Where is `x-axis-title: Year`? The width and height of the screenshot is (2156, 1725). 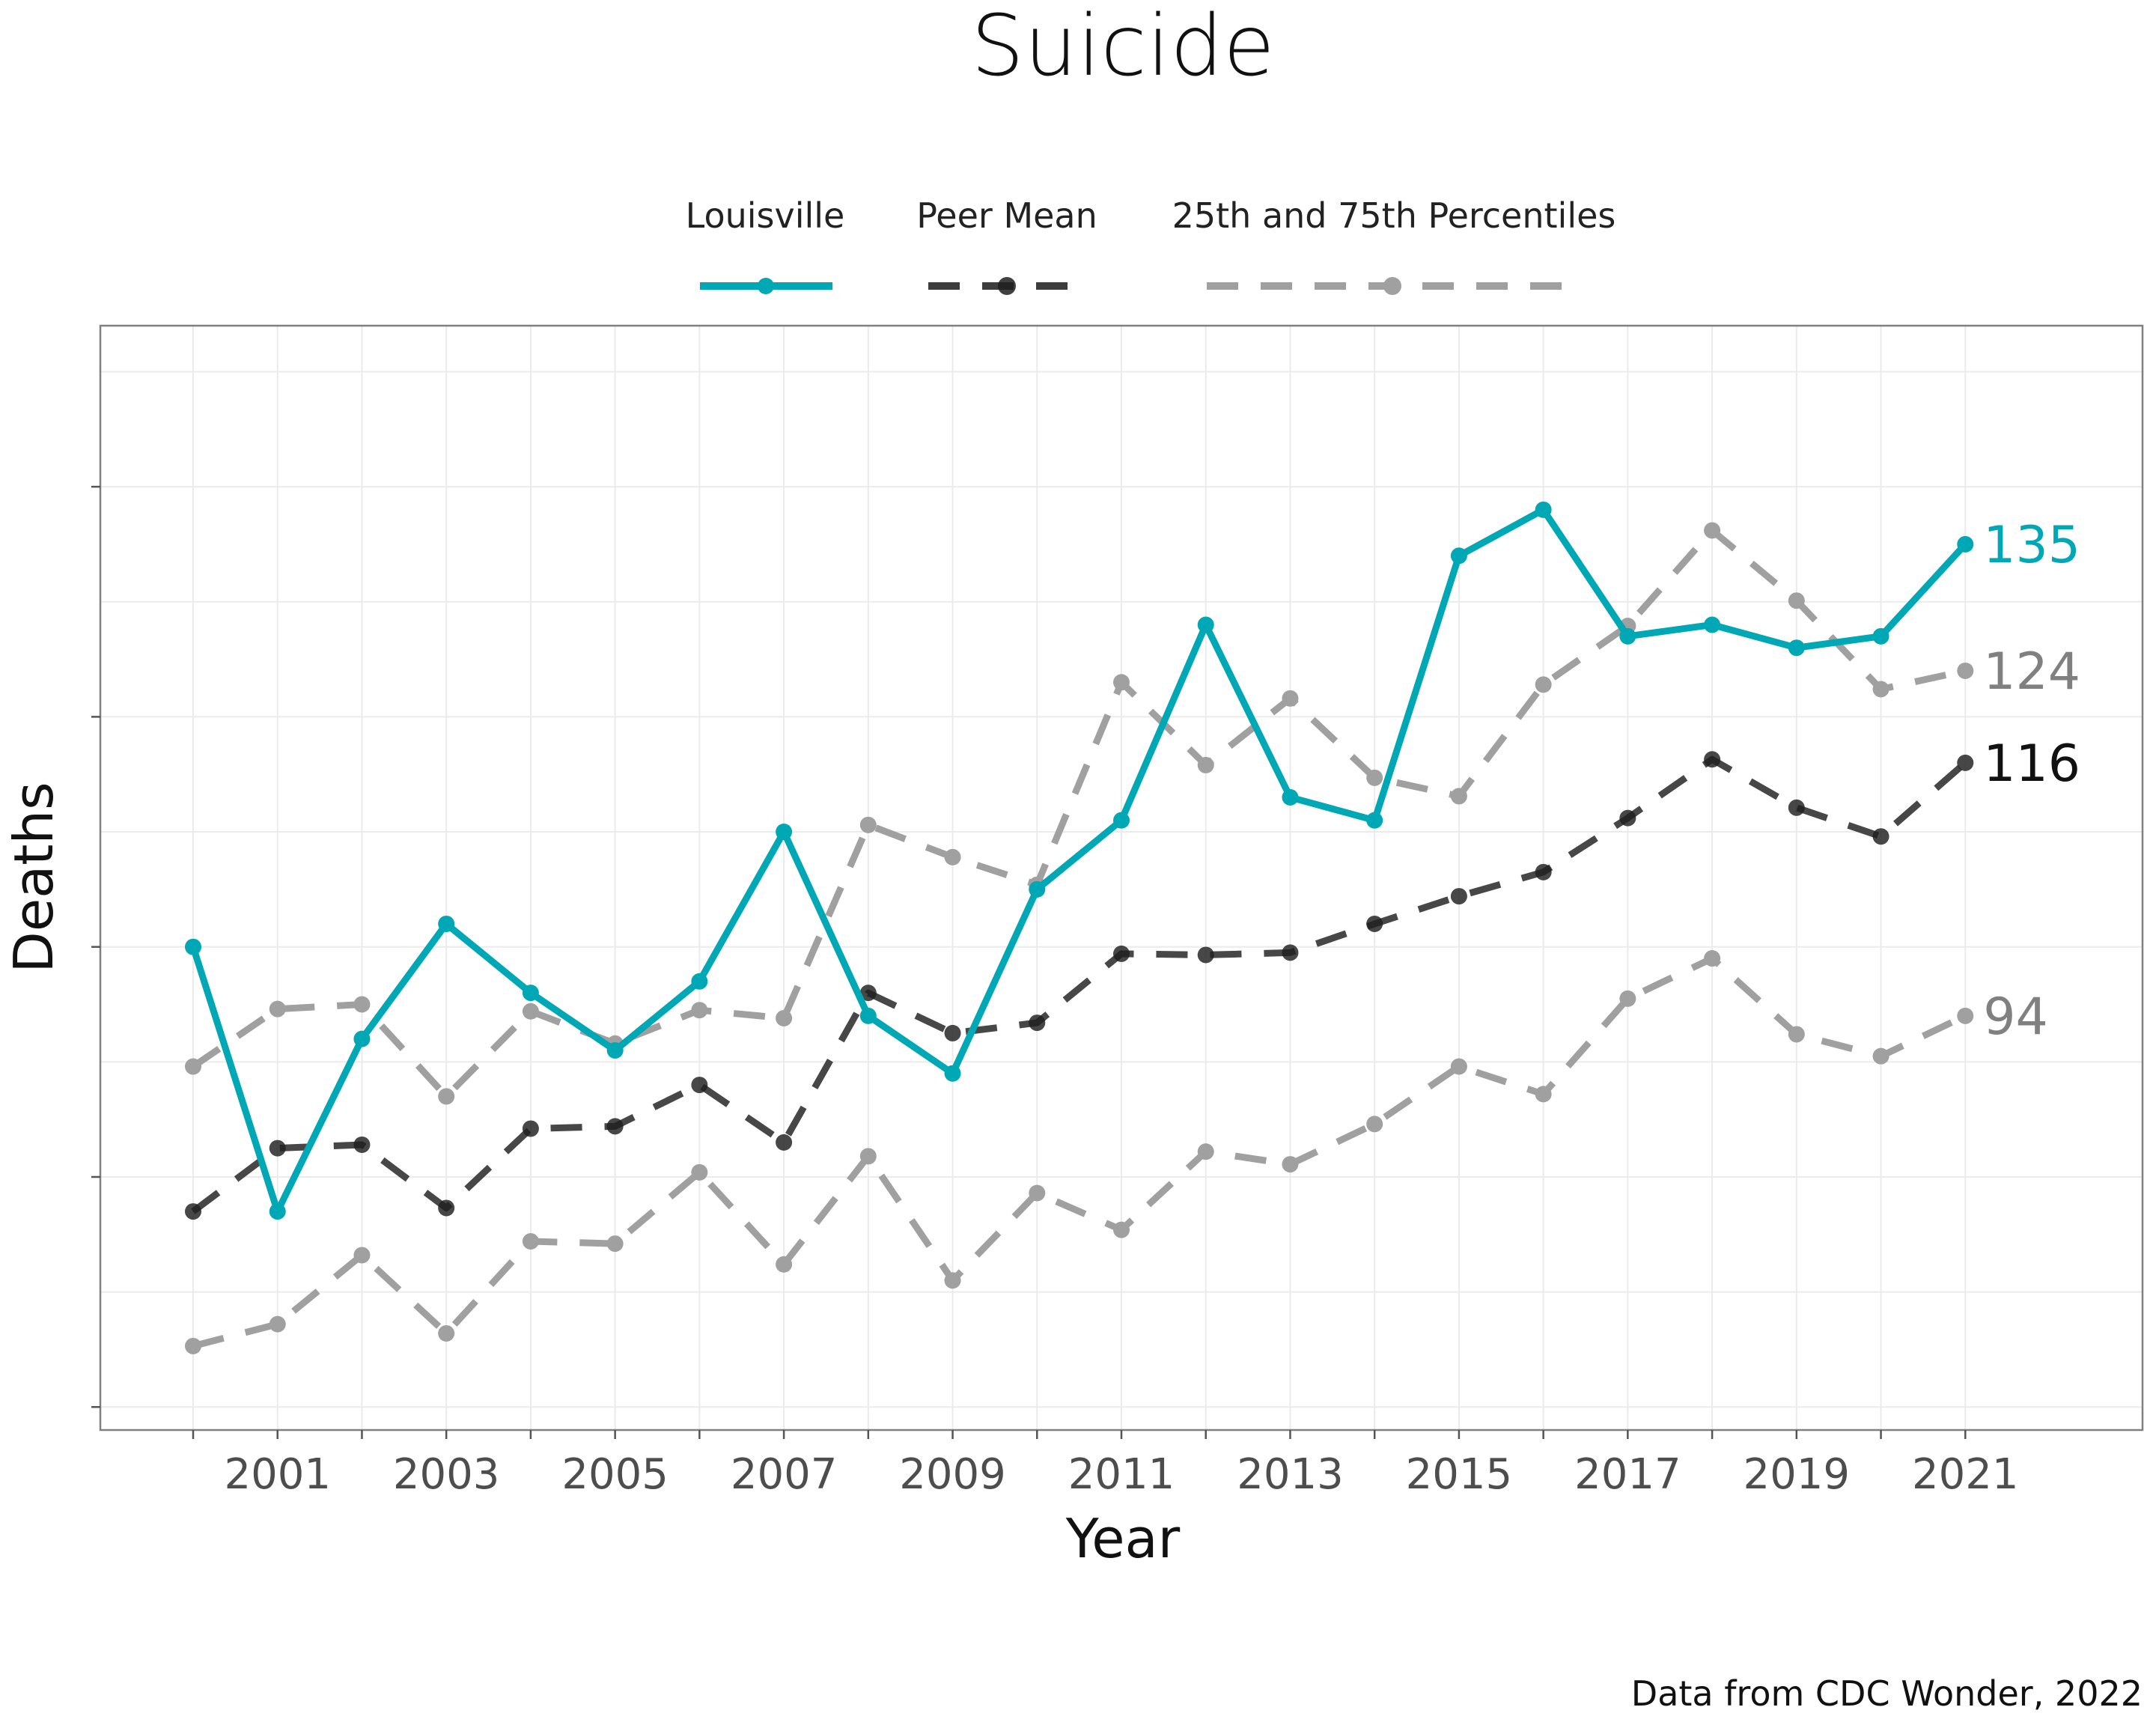
x-axis-title: Year is located at coordinates (1123, 1538).